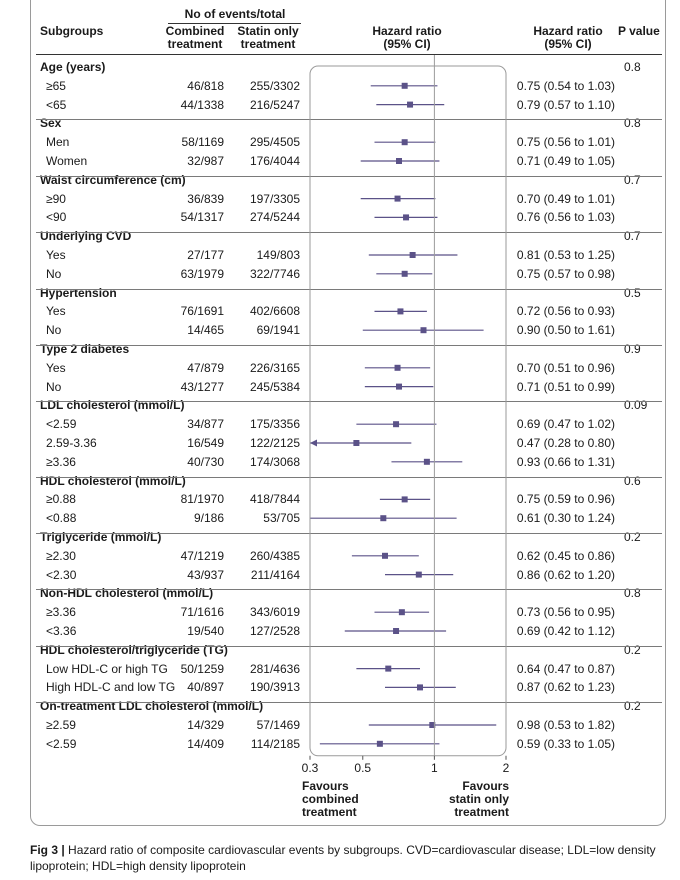 The height and width of the screenshot is (880, 680). I want to click on combined-events: 14/465, so click(205, 330).